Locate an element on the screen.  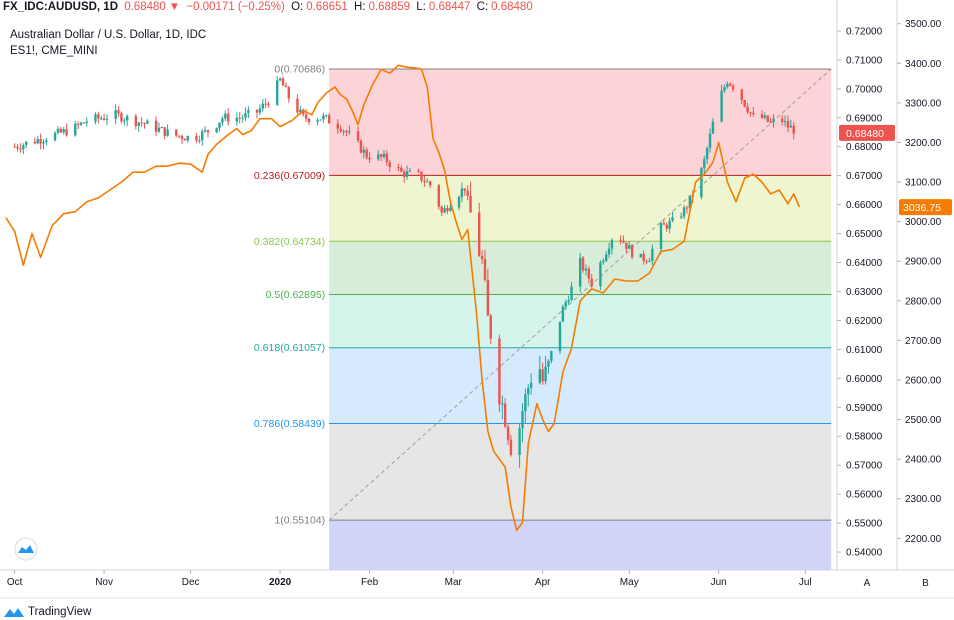
price-tick-label: 0.65000 is located at coordinates (864, 234).